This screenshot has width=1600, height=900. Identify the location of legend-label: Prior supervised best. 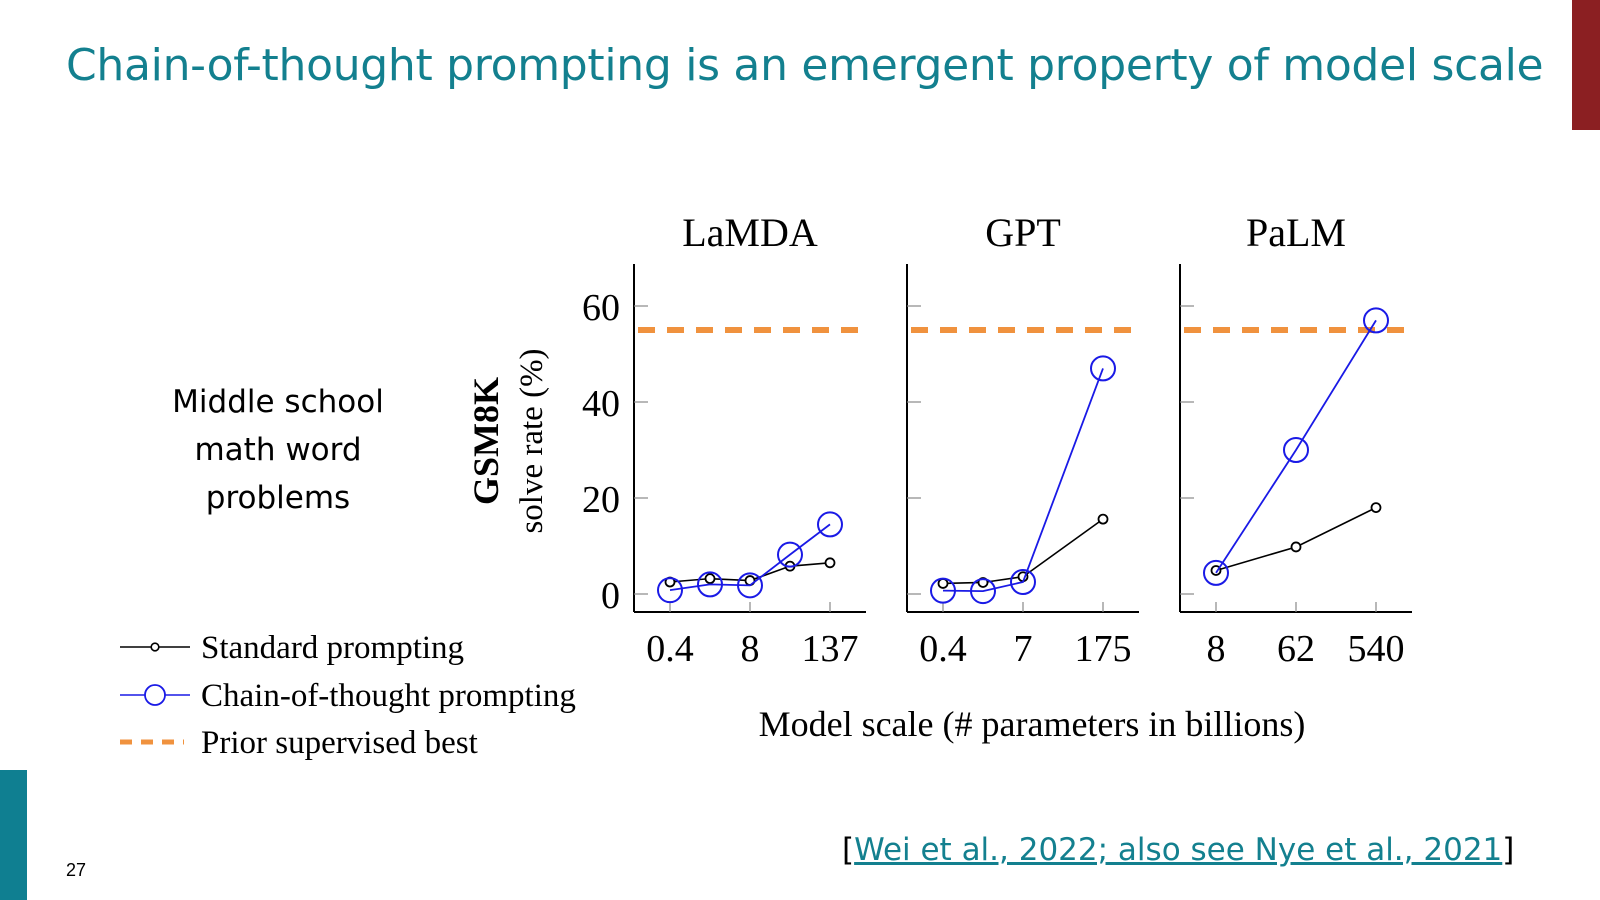
(339, 743).